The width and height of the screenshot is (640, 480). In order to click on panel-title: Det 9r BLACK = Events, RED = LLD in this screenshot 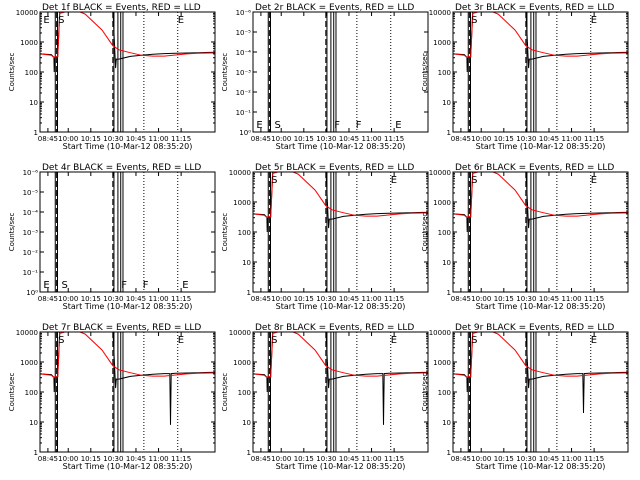, I will do `click(534, 328)`.